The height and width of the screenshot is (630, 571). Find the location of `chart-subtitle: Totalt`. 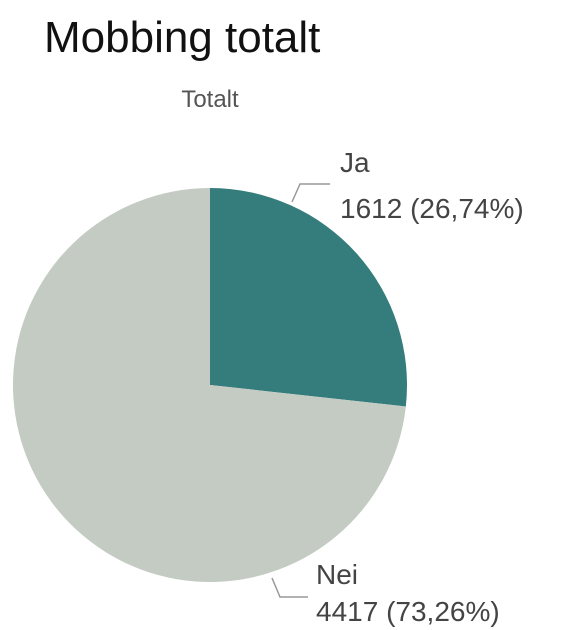

chart-subtitle: Totalt is located at coordinates (210, 99).